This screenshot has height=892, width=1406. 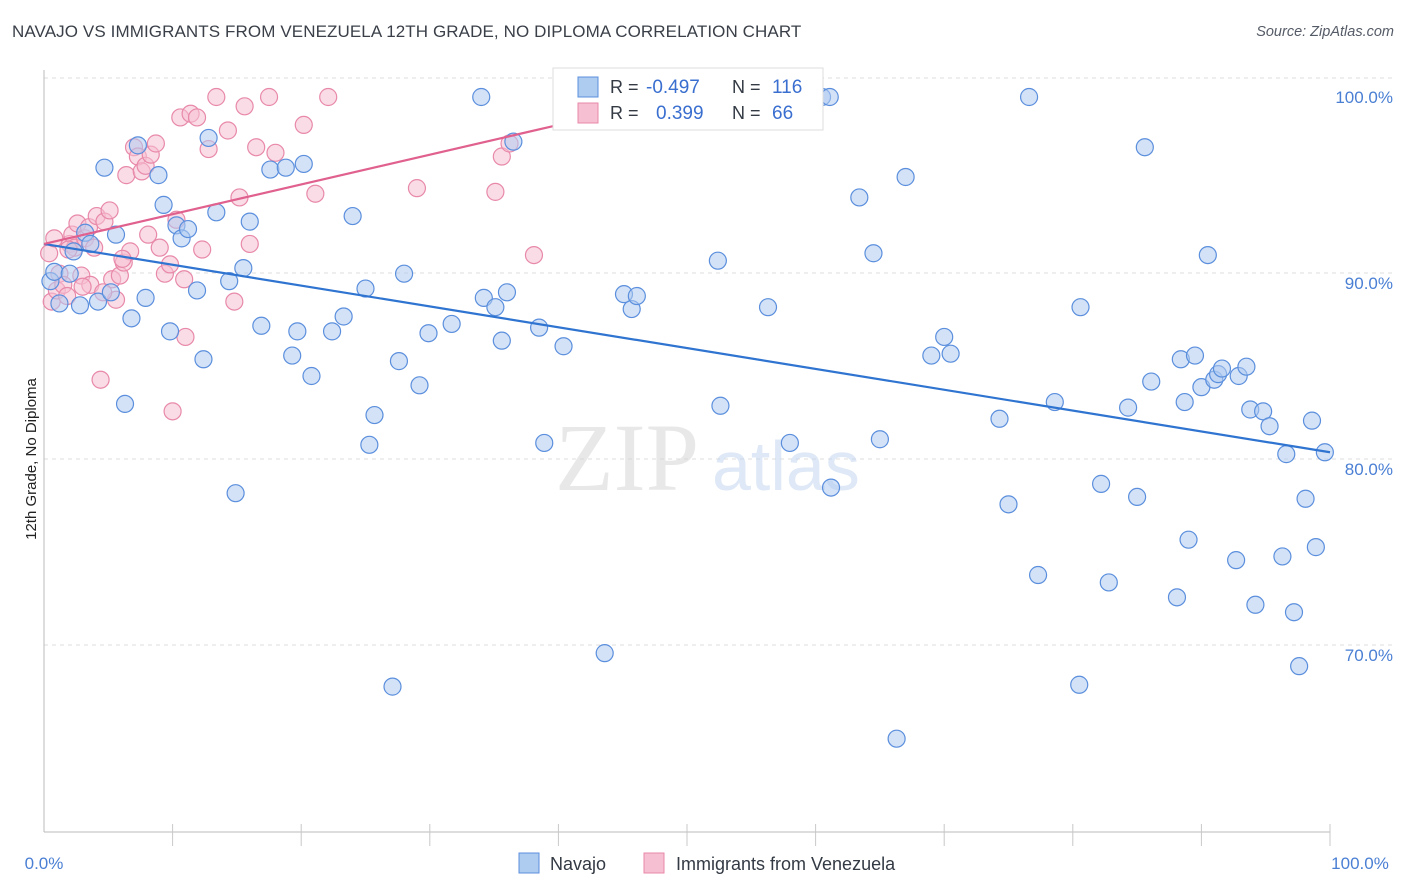 What do you see at coordinates (787, 87) in the screenshot?
I see `legend-n-navajo: 116` at bounding box center [787, 87].